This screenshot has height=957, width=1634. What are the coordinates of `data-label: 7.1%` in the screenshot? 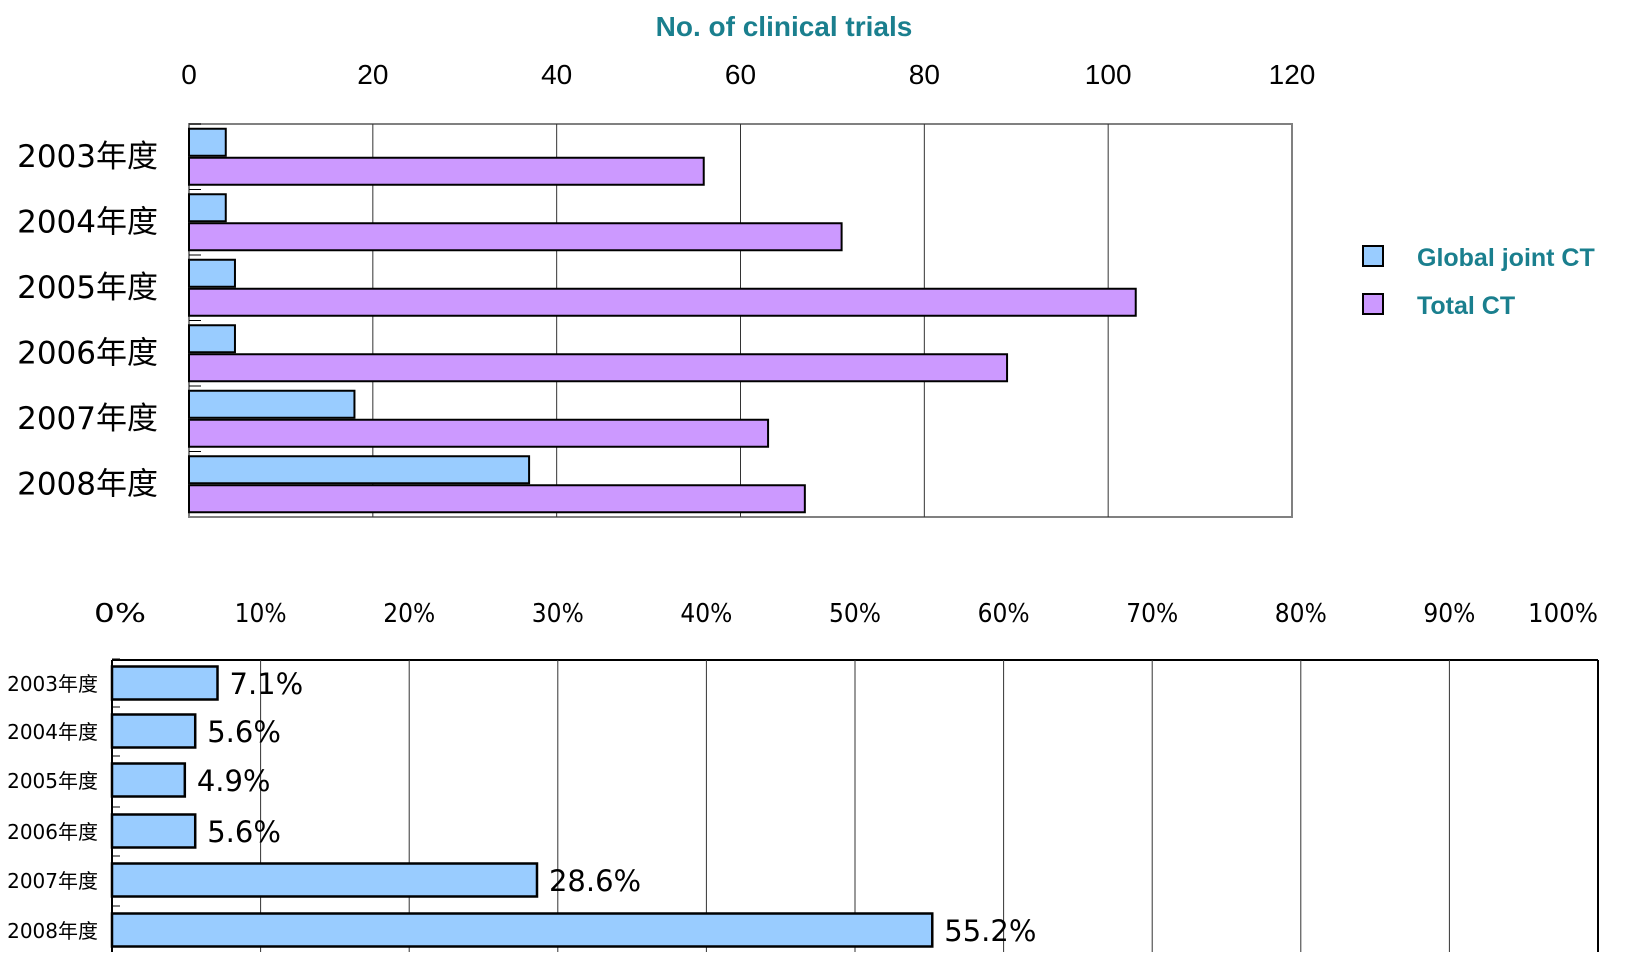 It's located at (267, 684).